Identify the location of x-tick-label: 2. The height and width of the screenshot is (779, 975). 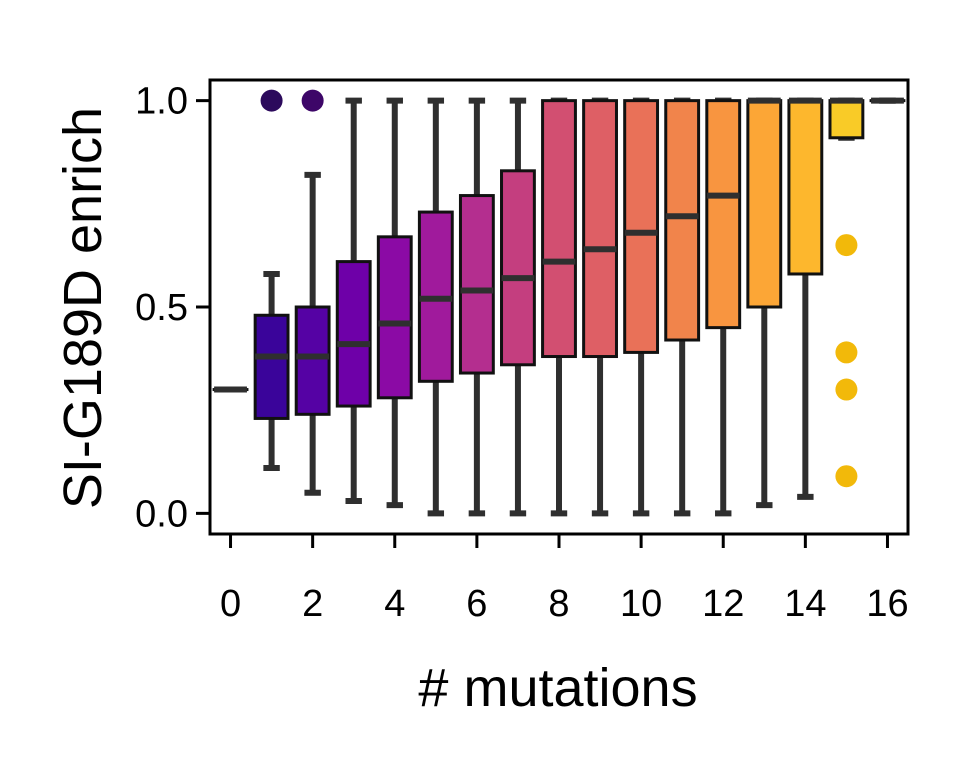
(312, 604).